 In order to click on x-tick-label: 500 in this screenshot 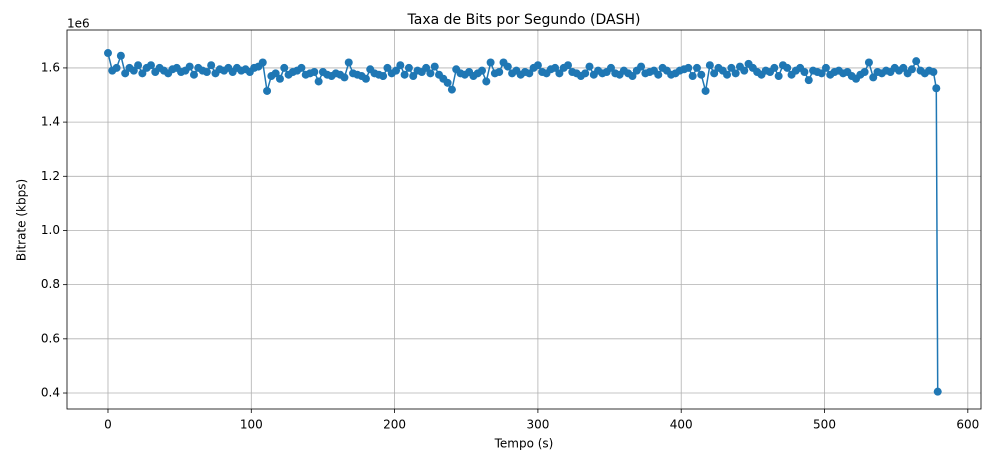, I will do `click(824, 425)`.